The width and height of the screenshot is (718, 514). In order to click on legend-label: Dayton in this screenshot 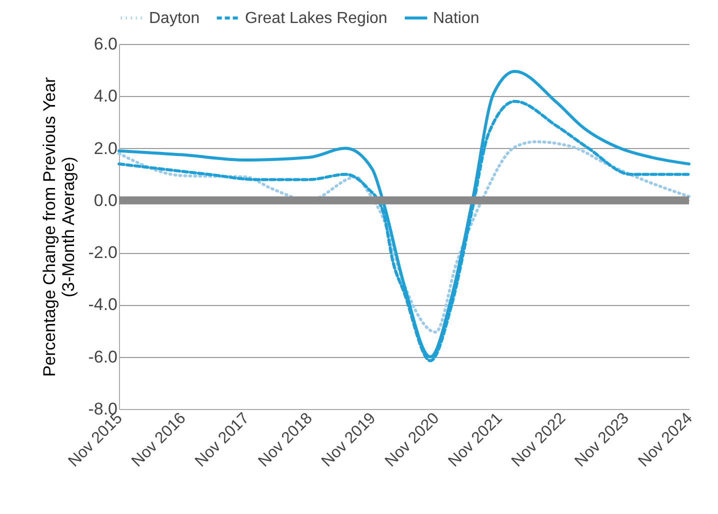, I will do `click(174, 18)`.